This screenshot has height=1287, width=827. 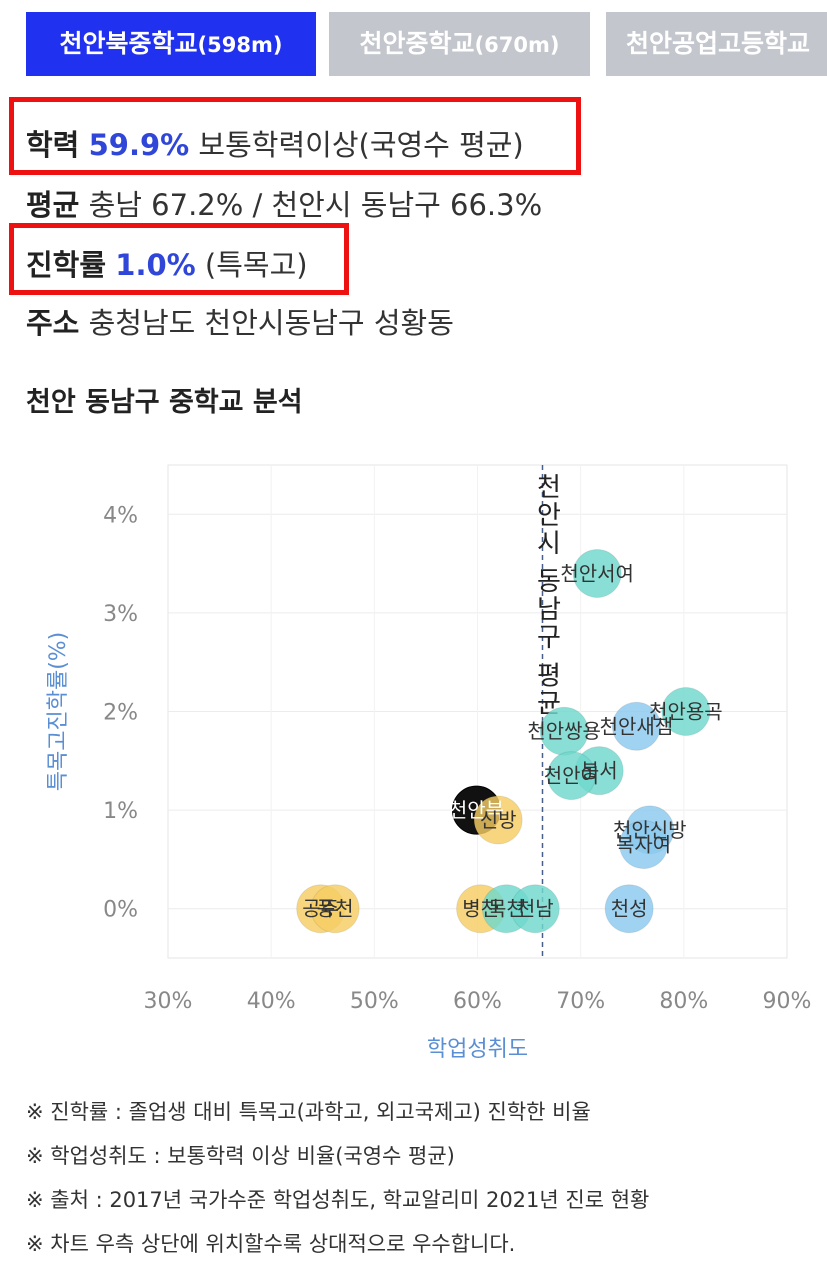 I want to click on y-tick-label: 4%, so click(x=120, y=515).